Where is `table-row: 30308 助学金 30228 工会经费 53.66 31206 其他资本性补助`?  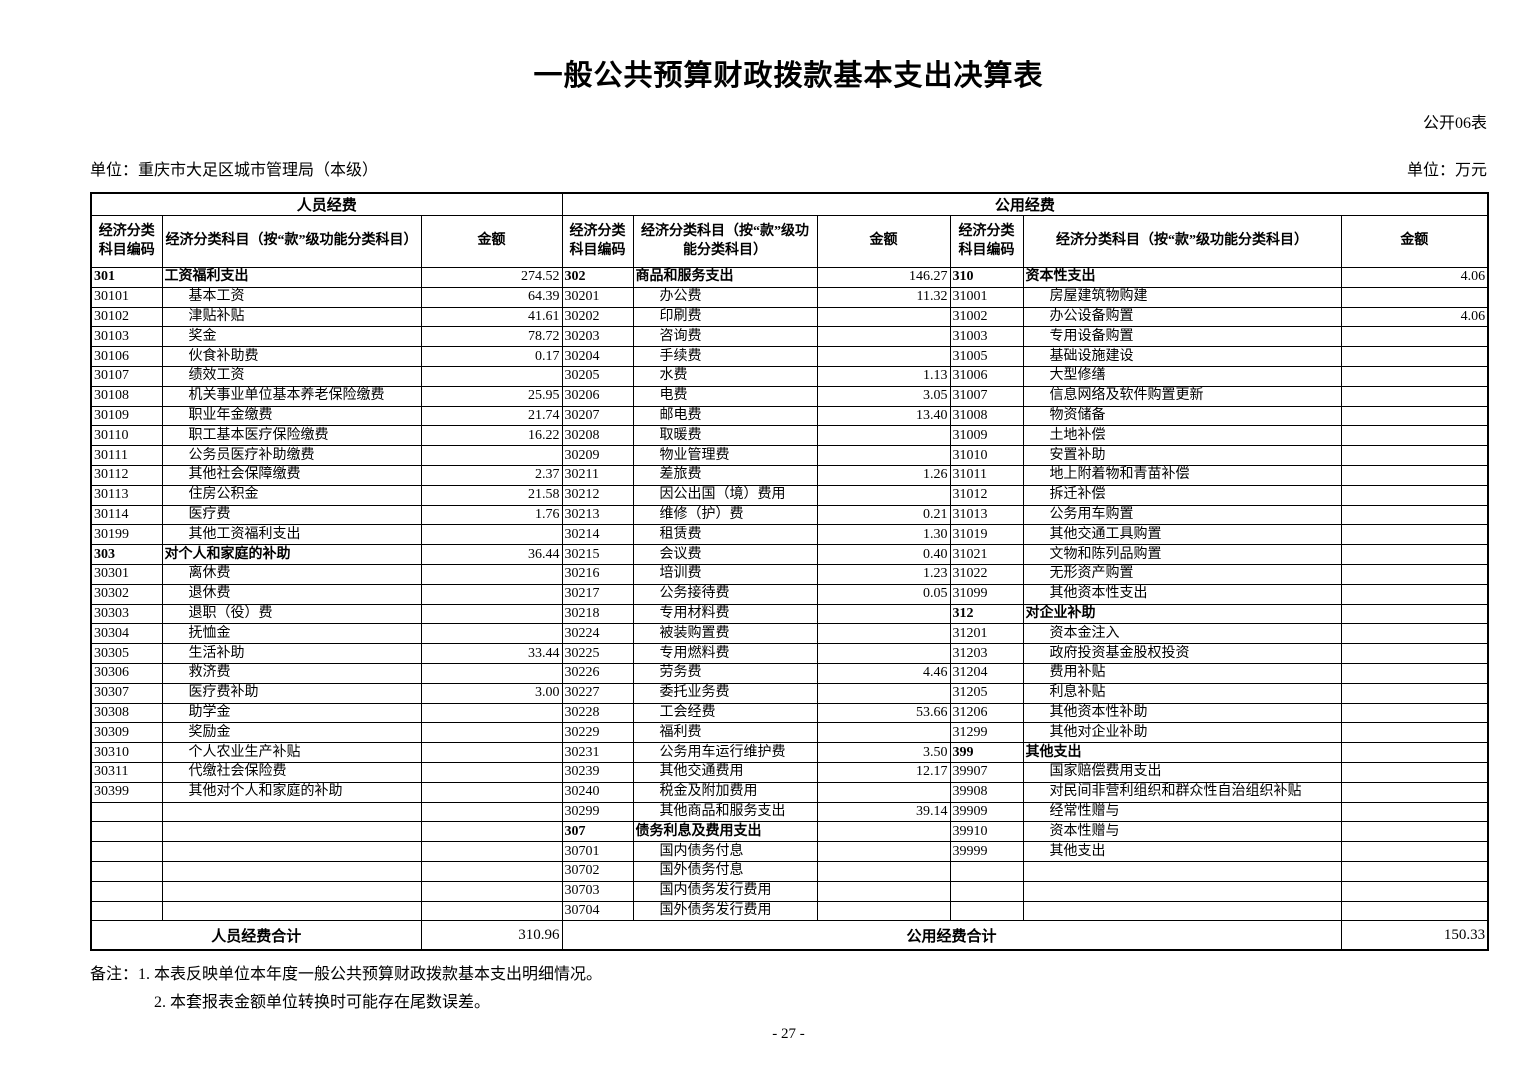
table-row: 30308 助学金 30228 工会经费 53.66 31206 其他资本性补助 is located at coordinates (789, 713).